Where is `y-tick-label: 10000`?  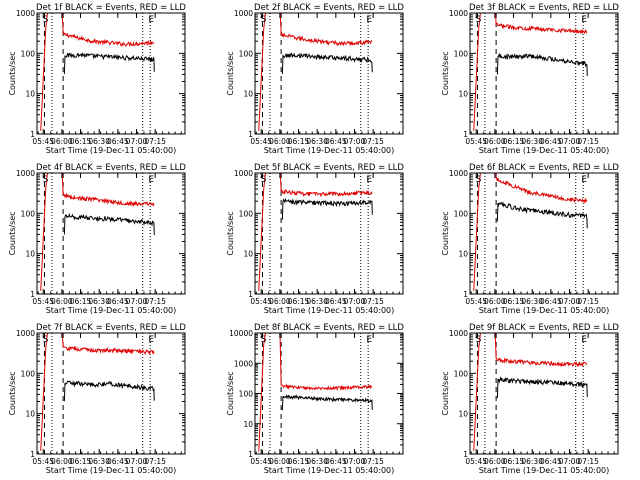
y-tick-label: 10000 is located at coordinates (241, 333).